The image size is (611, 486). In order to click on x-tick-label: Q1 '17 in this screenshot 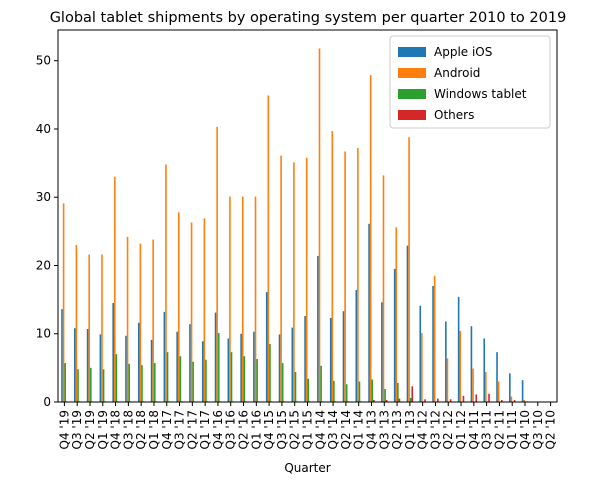, I will do `click(205, 429)`.